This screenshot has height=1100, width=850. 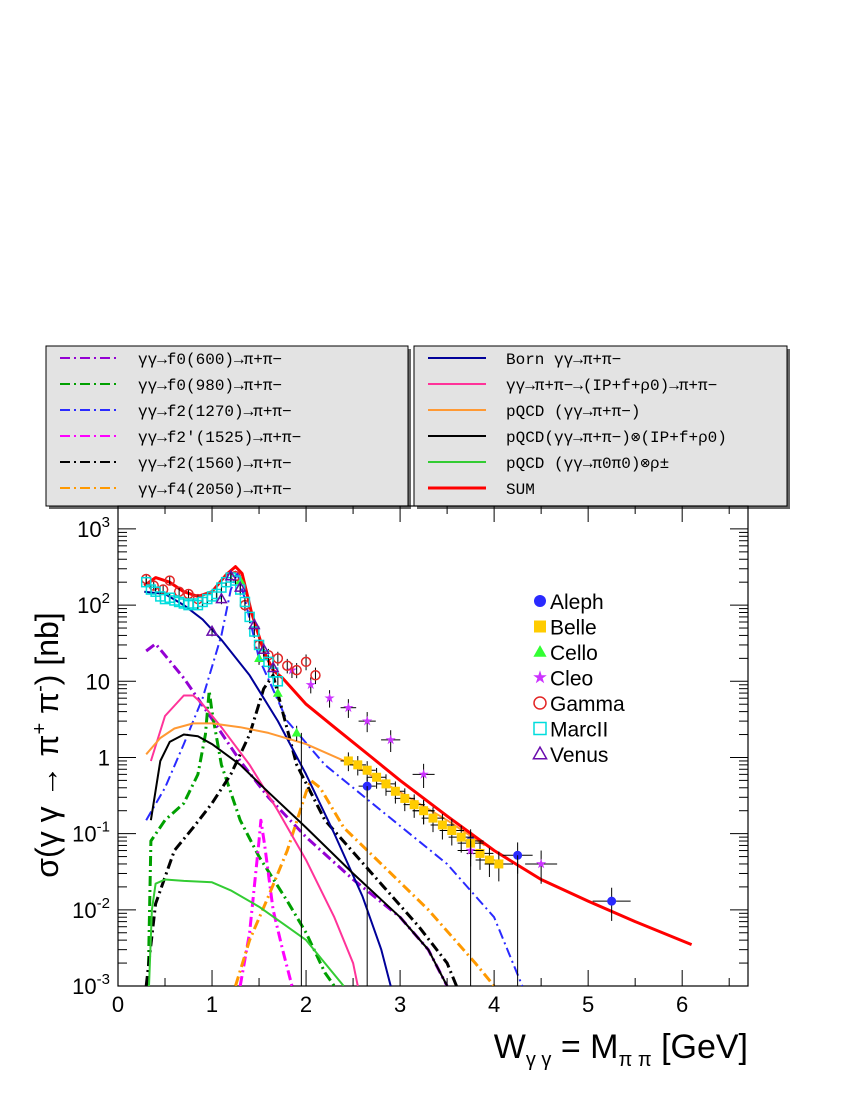 I want to click on legend-label: Born γγ→π+π−, so click(x=563, y=360).